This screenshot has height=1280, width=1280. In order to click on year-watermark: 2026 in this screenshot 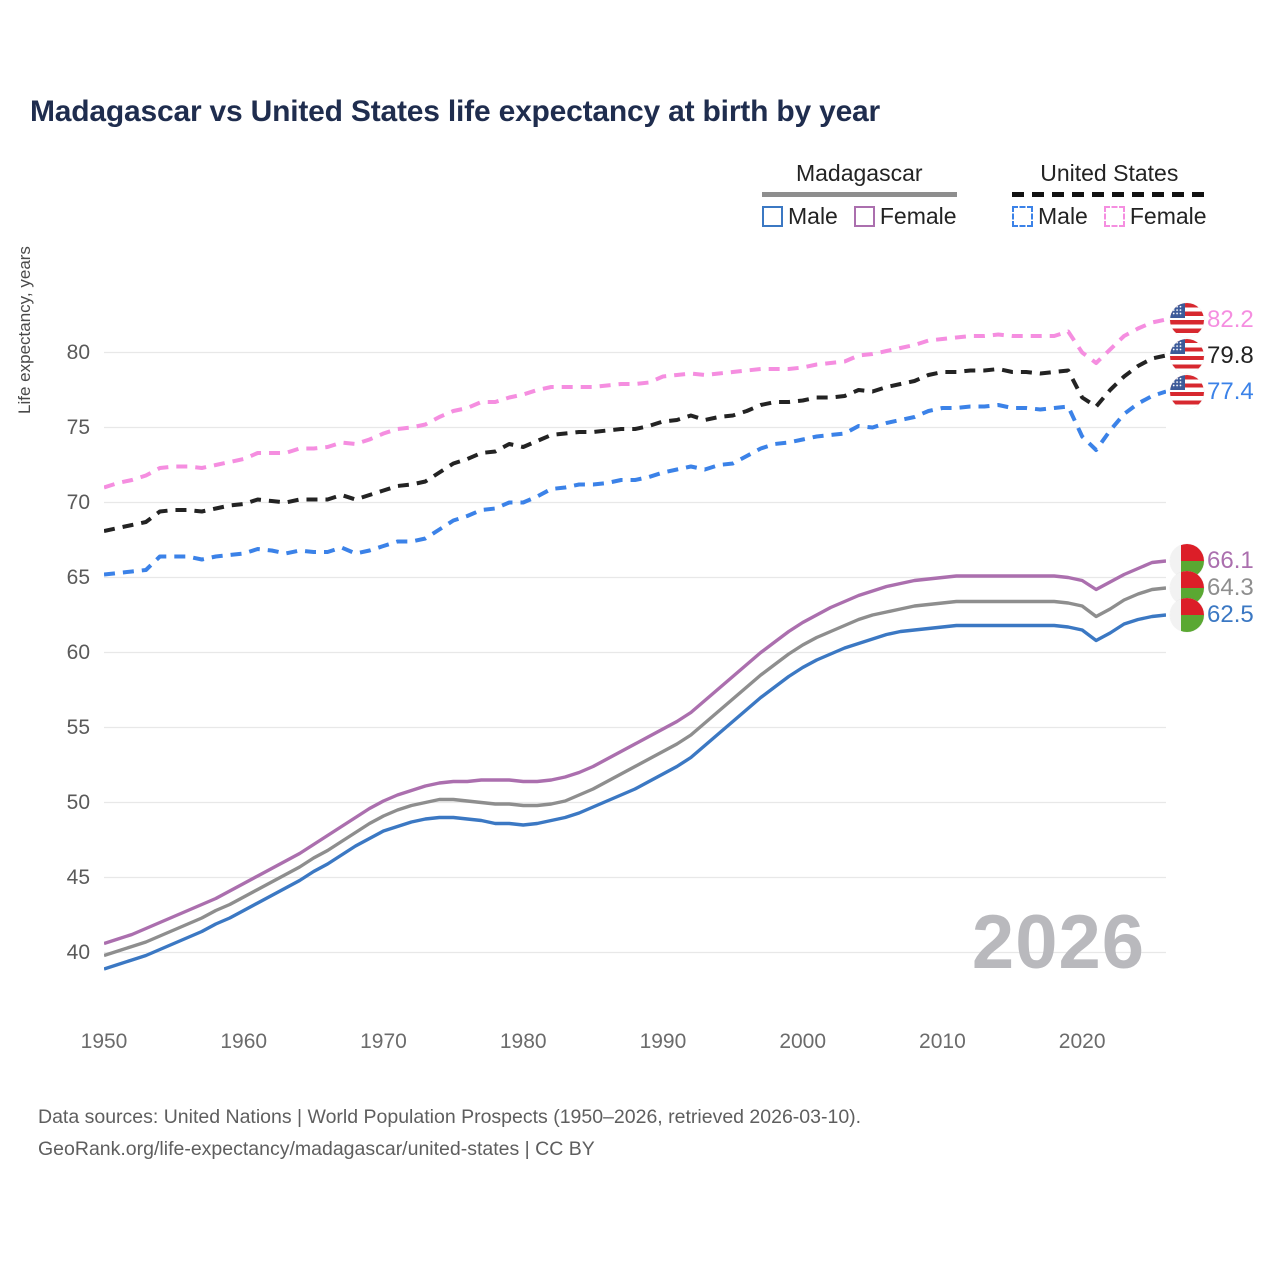, I will do `click(1058, 942)`.